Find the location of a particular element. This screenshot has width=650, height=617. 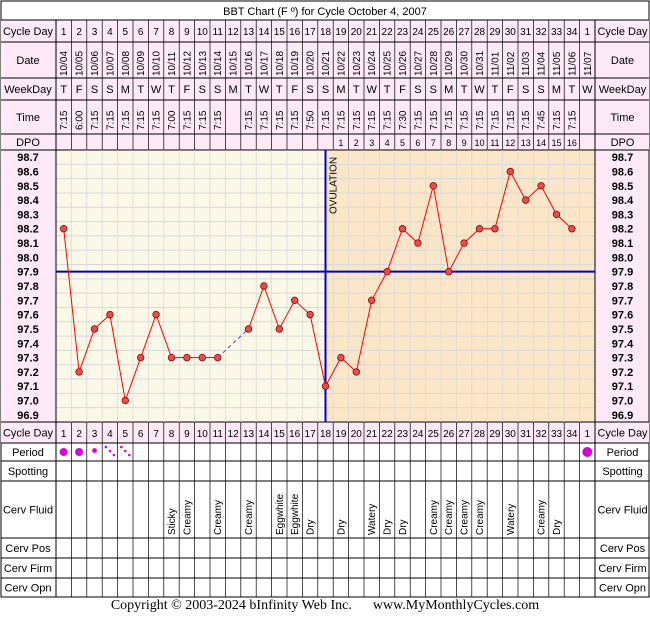

y-tick-right: 97.8 is located at coordinates (622, 287).